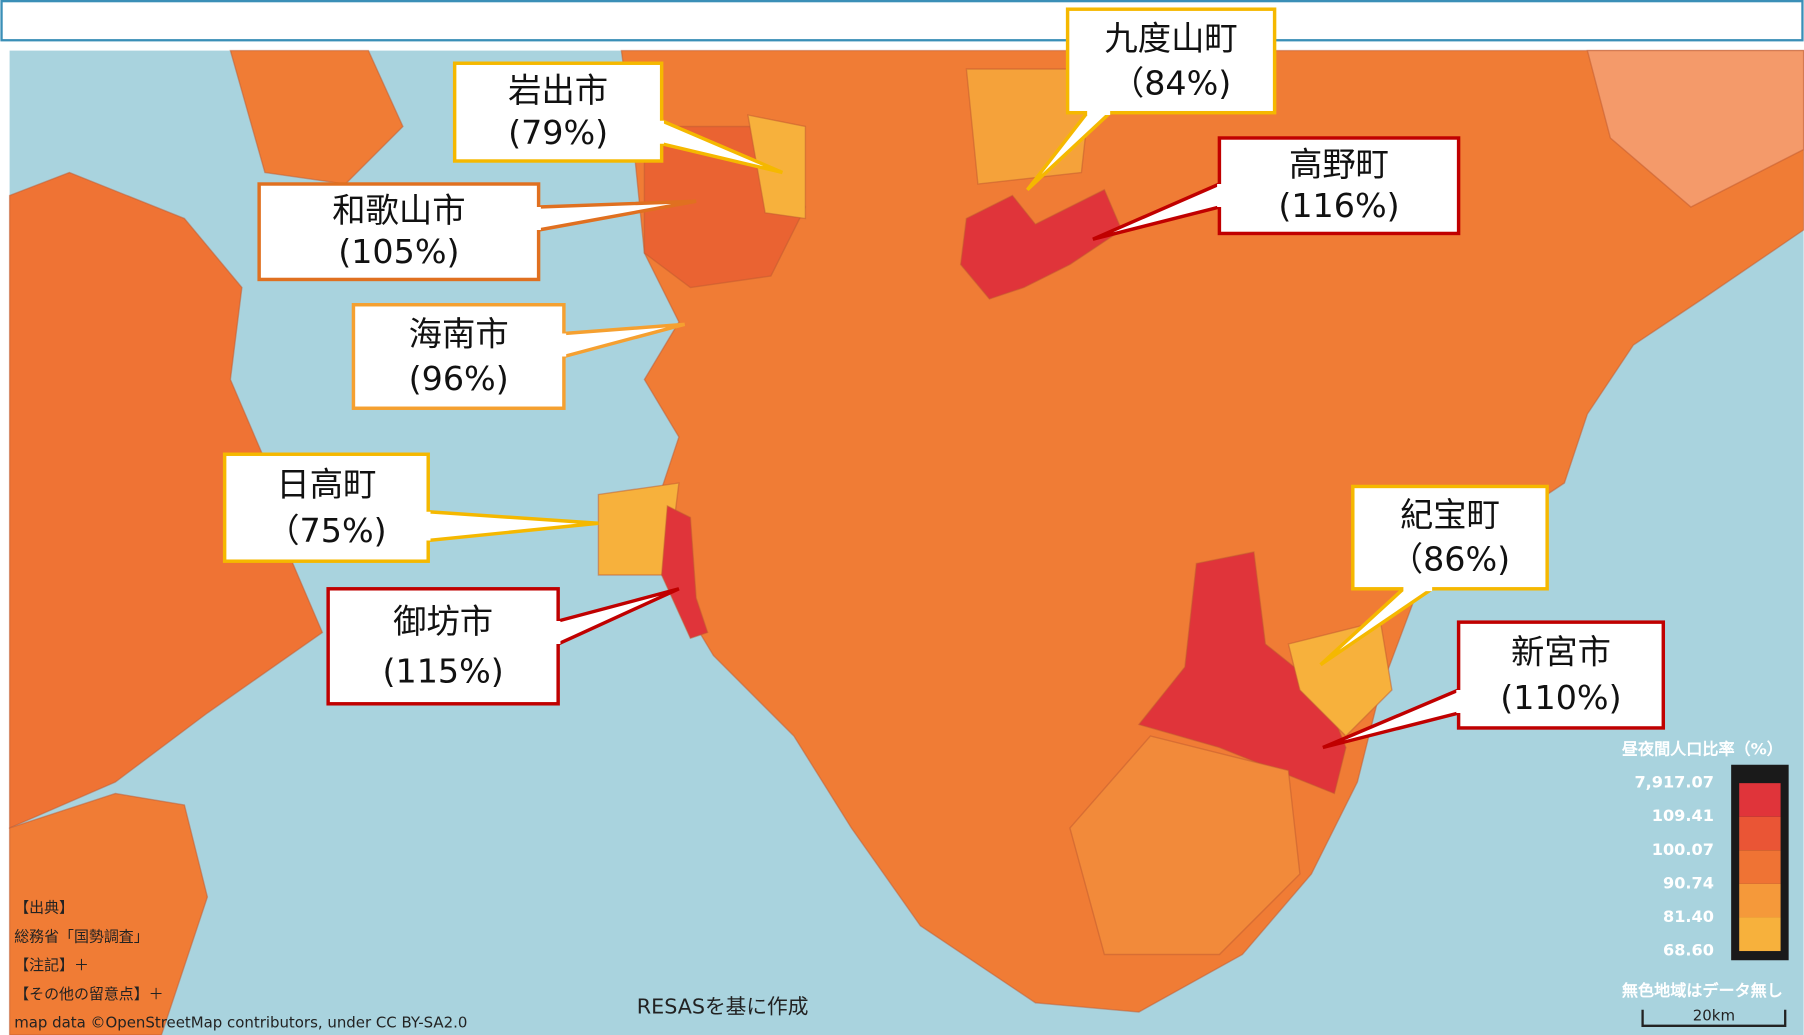  Describe the element at coordinates (1171, 82) in the screenshot. I see `callout-ratio: （84%)` at that location.